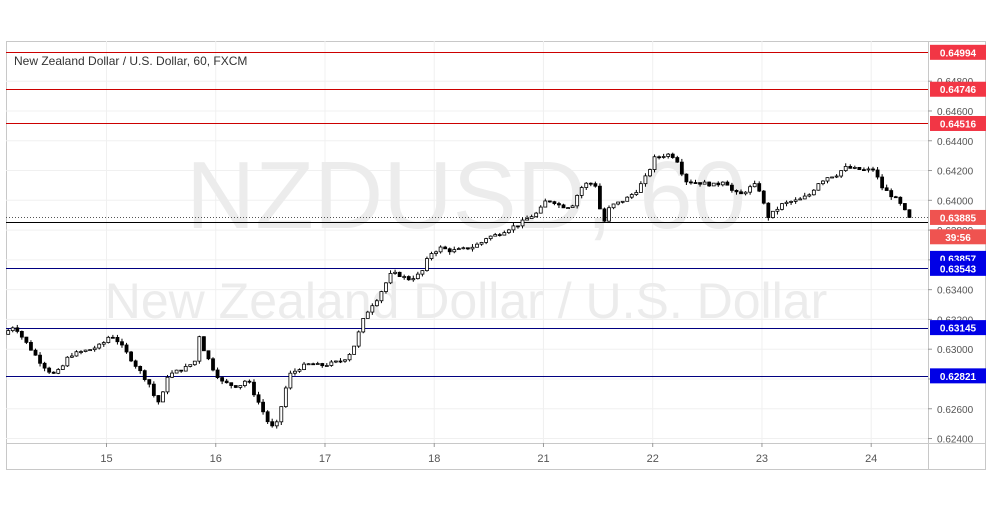 Image resolution: width=991 pixels, height=512 pixels. Describe the element at coordinates (955, 410) in the screenshot. I see `y-tick-label: 0.62600` at that location.